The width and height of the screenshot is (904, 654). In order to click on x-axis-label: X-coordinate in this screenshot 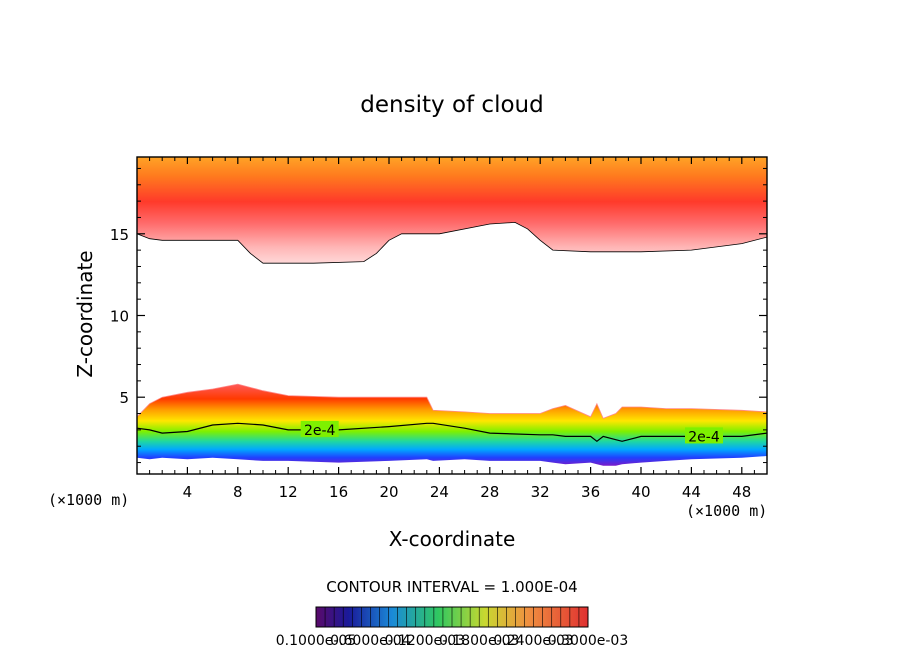, I will do `click(452, 539)`.